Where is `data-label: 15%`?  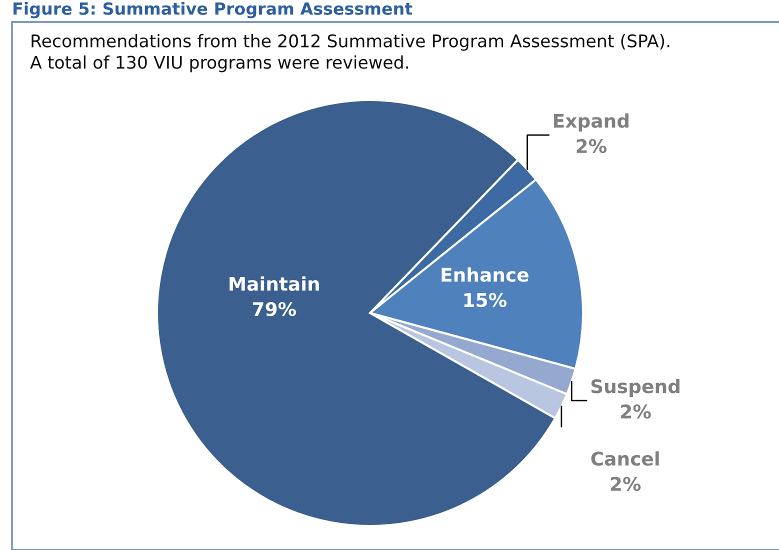
data-label: 15% is located at coordinates (485, 300).